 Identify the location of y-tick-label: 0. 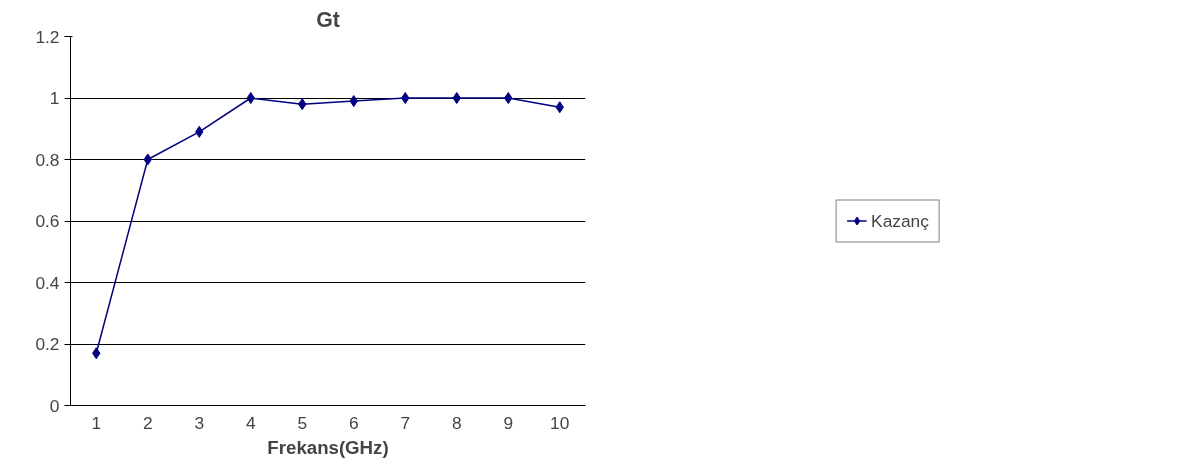
(54, 405).